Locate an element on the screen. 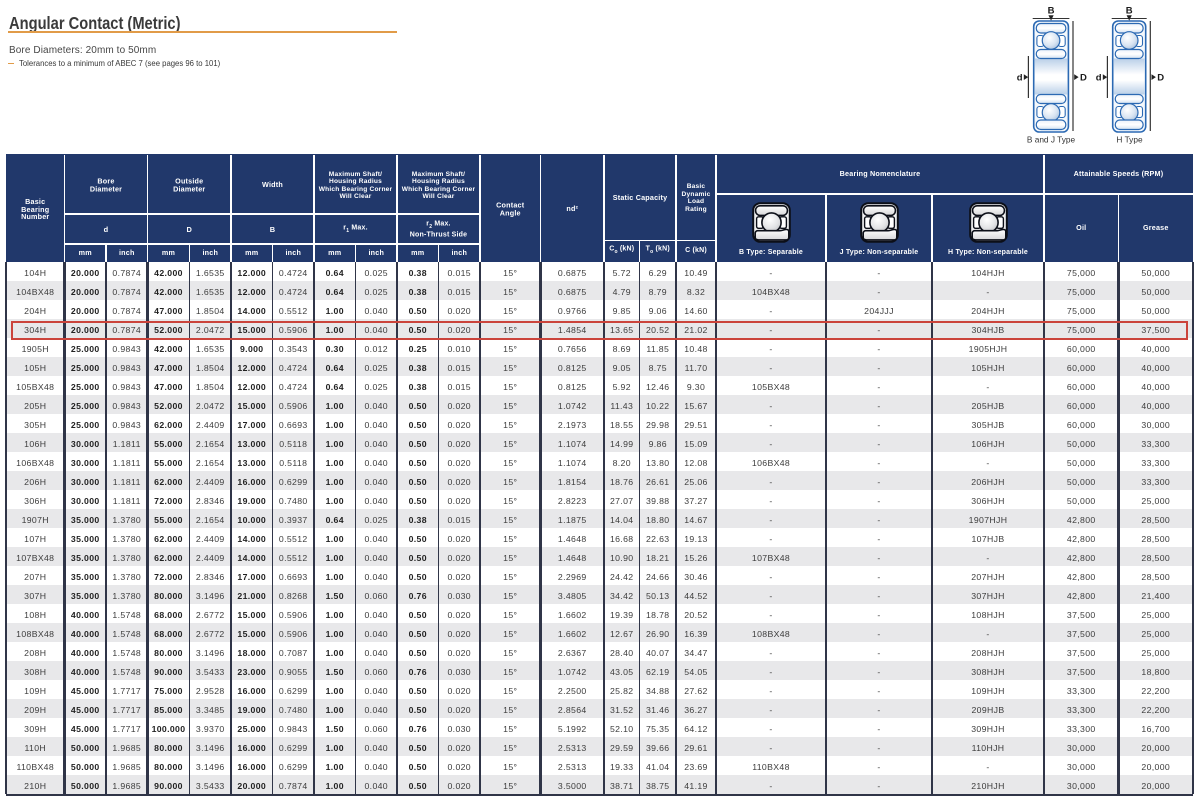 This screenshot has width=1200, height=800. svg-text: H Type is located at coordinates (1129, 140).